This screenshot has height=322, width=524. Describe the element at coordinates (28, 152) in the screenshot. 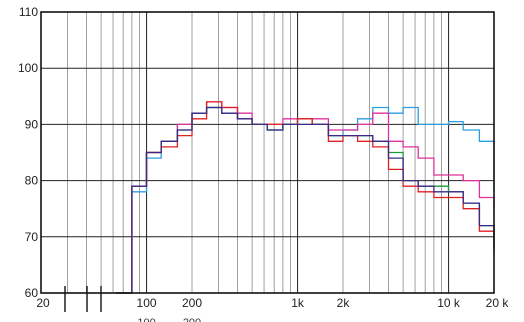

I see `y-axis-ticks: 110 100 90 80 70 60` at that location.